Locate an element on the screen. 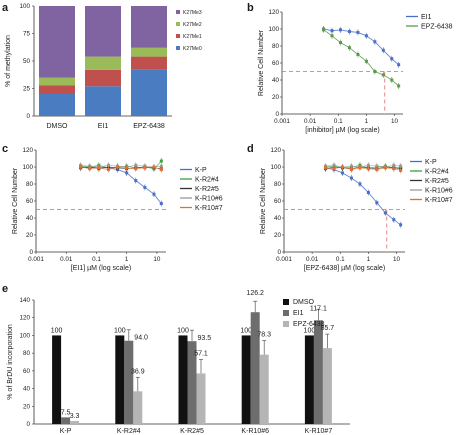 This screenshot has width=474, height=435. bar-ei1-k-r2#4 is located at coordinates (129, 382).